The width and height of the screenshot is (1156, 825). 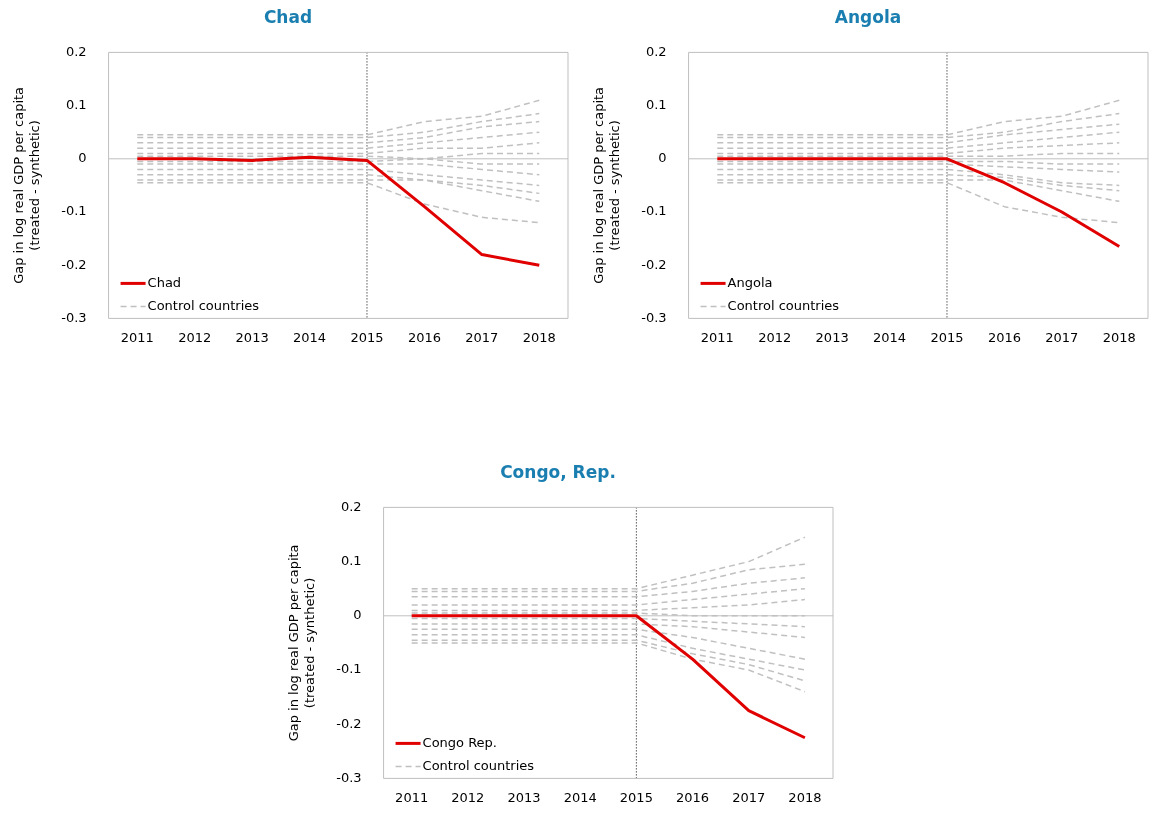 What do you see at coordinates (460, 742) in the screenshot?
I see `legend-label: Congo Rep.` at bounding box center [460, 742].